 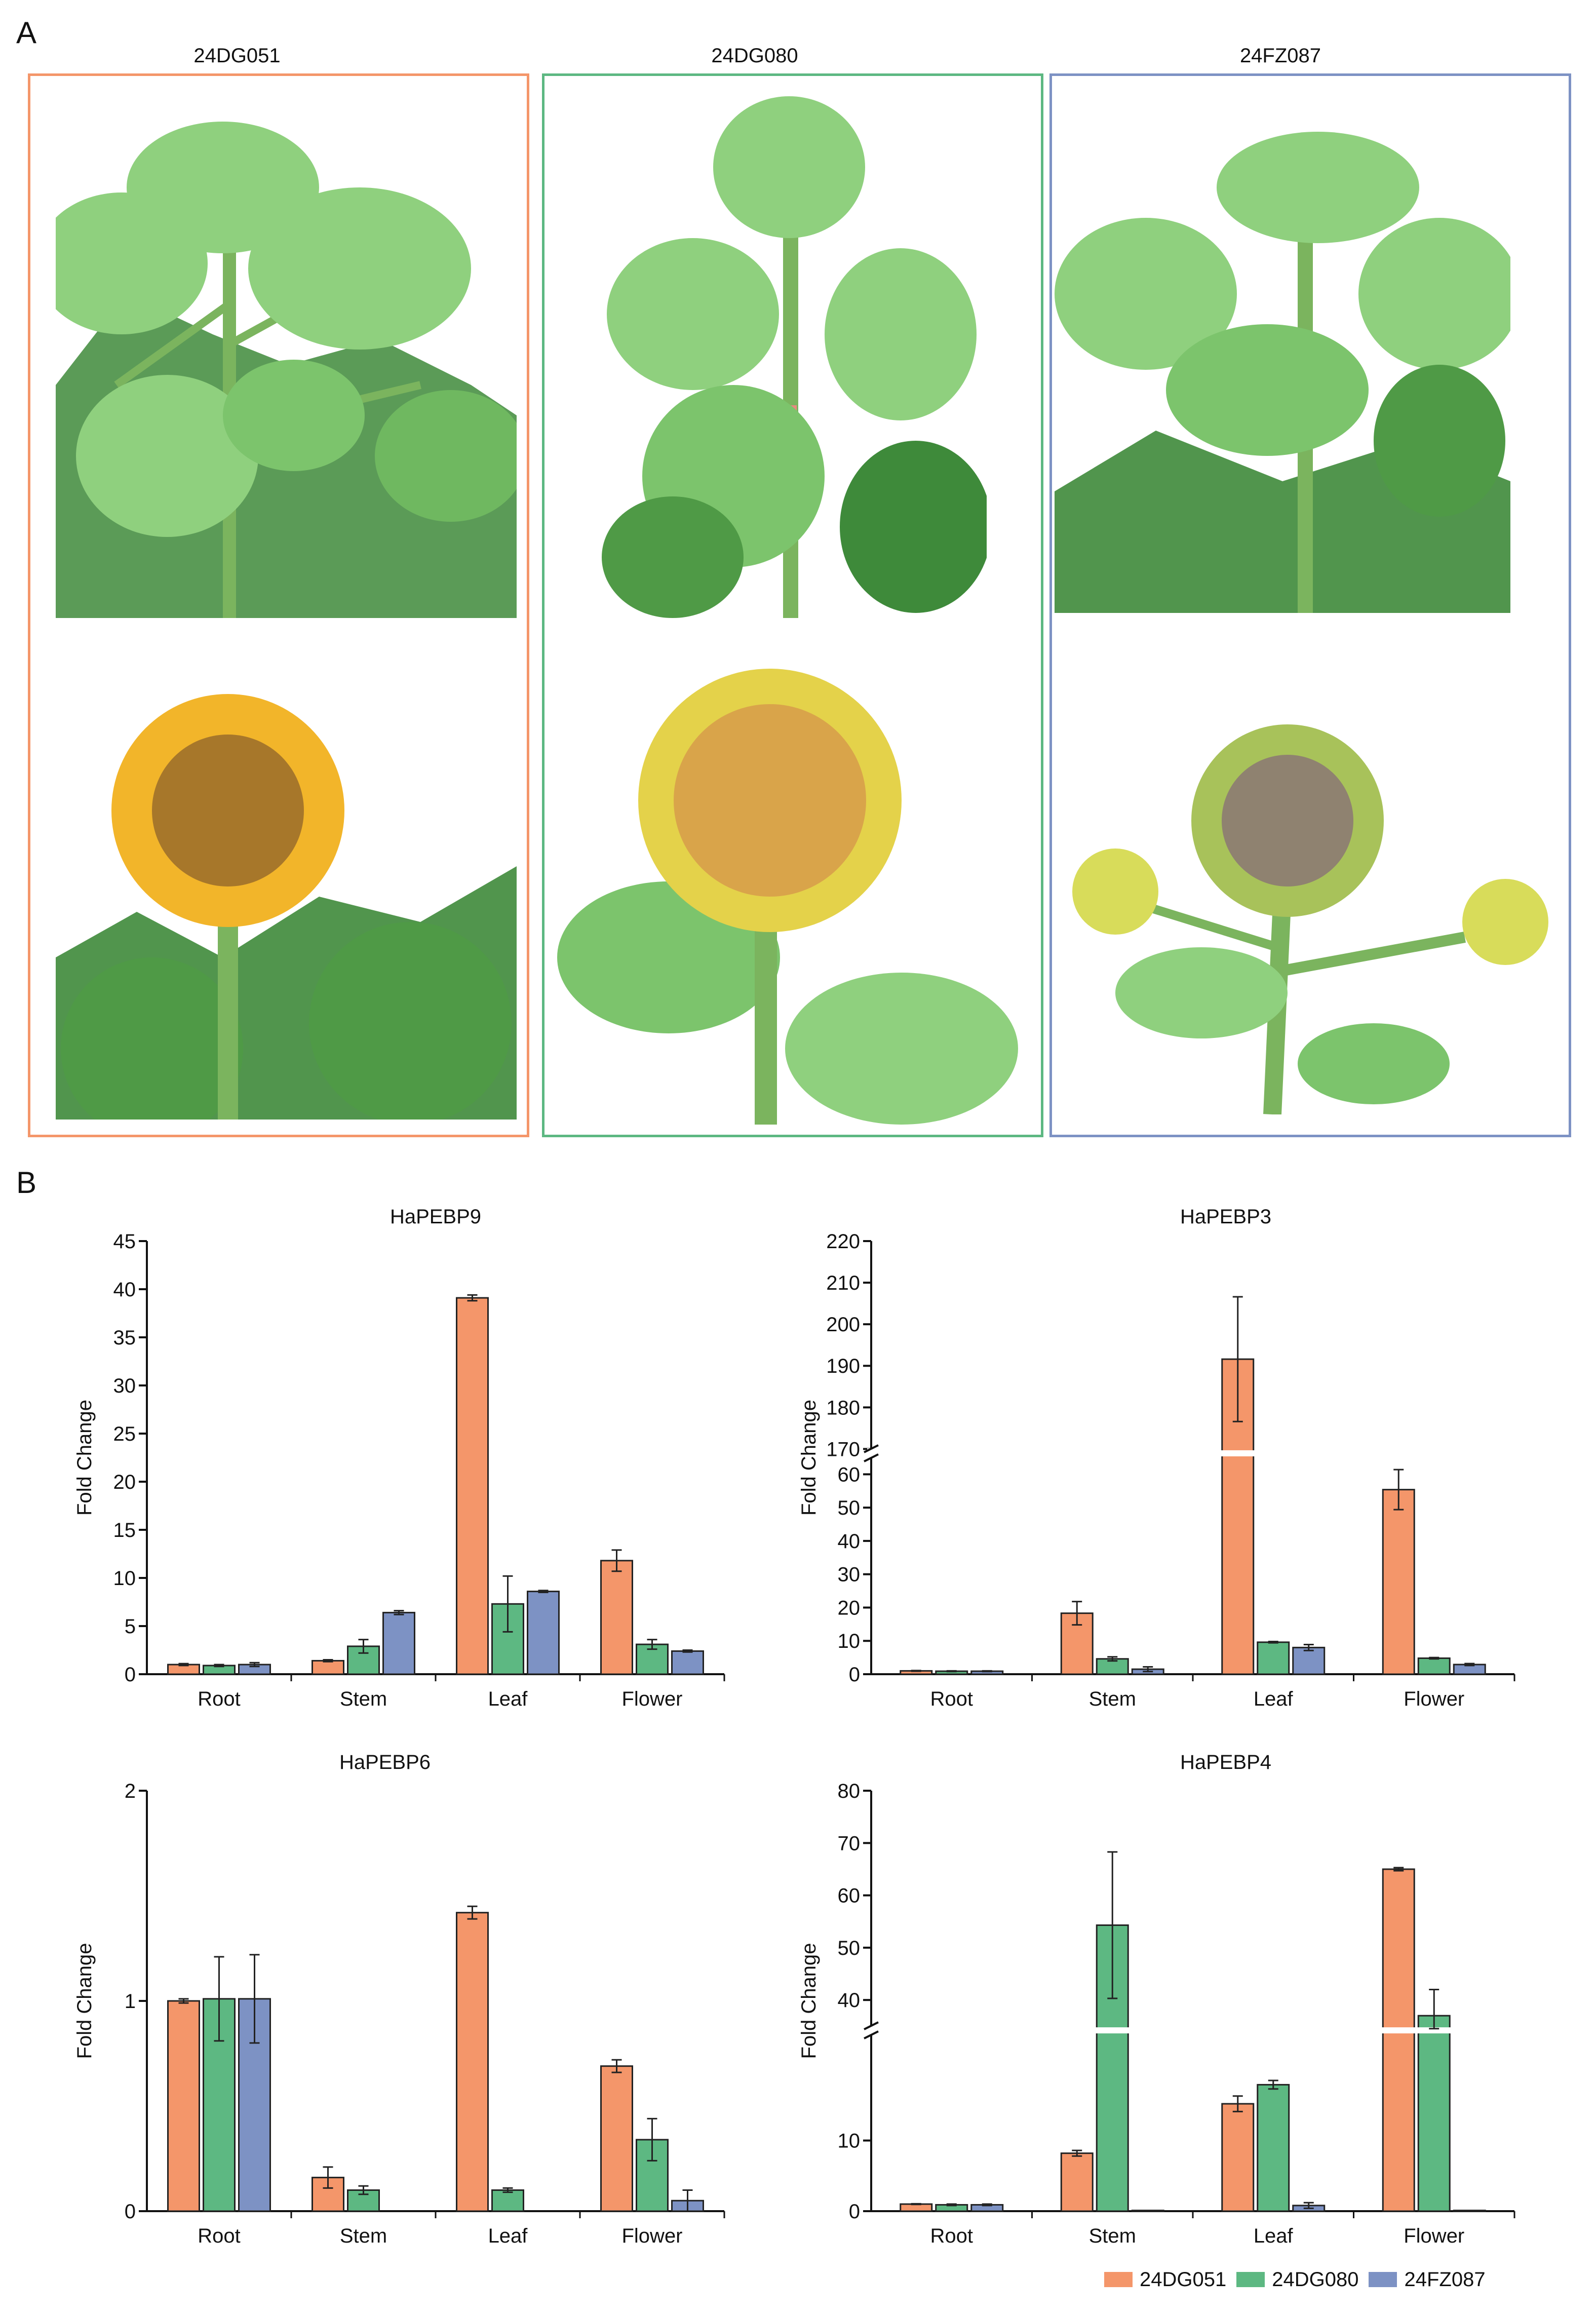 What do you see at coordinates (385, 1762) in the screenshot?
I see `chart-title: HaPEBP6` at bounding box center [385, 1762].